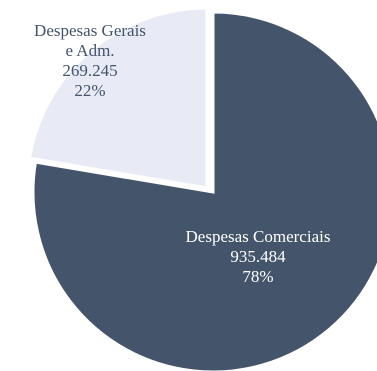  Describe the element at coordinates (90, 30) in the screenshot. I see `slice-1-label-line-0: Despesas Gerais` at that location.